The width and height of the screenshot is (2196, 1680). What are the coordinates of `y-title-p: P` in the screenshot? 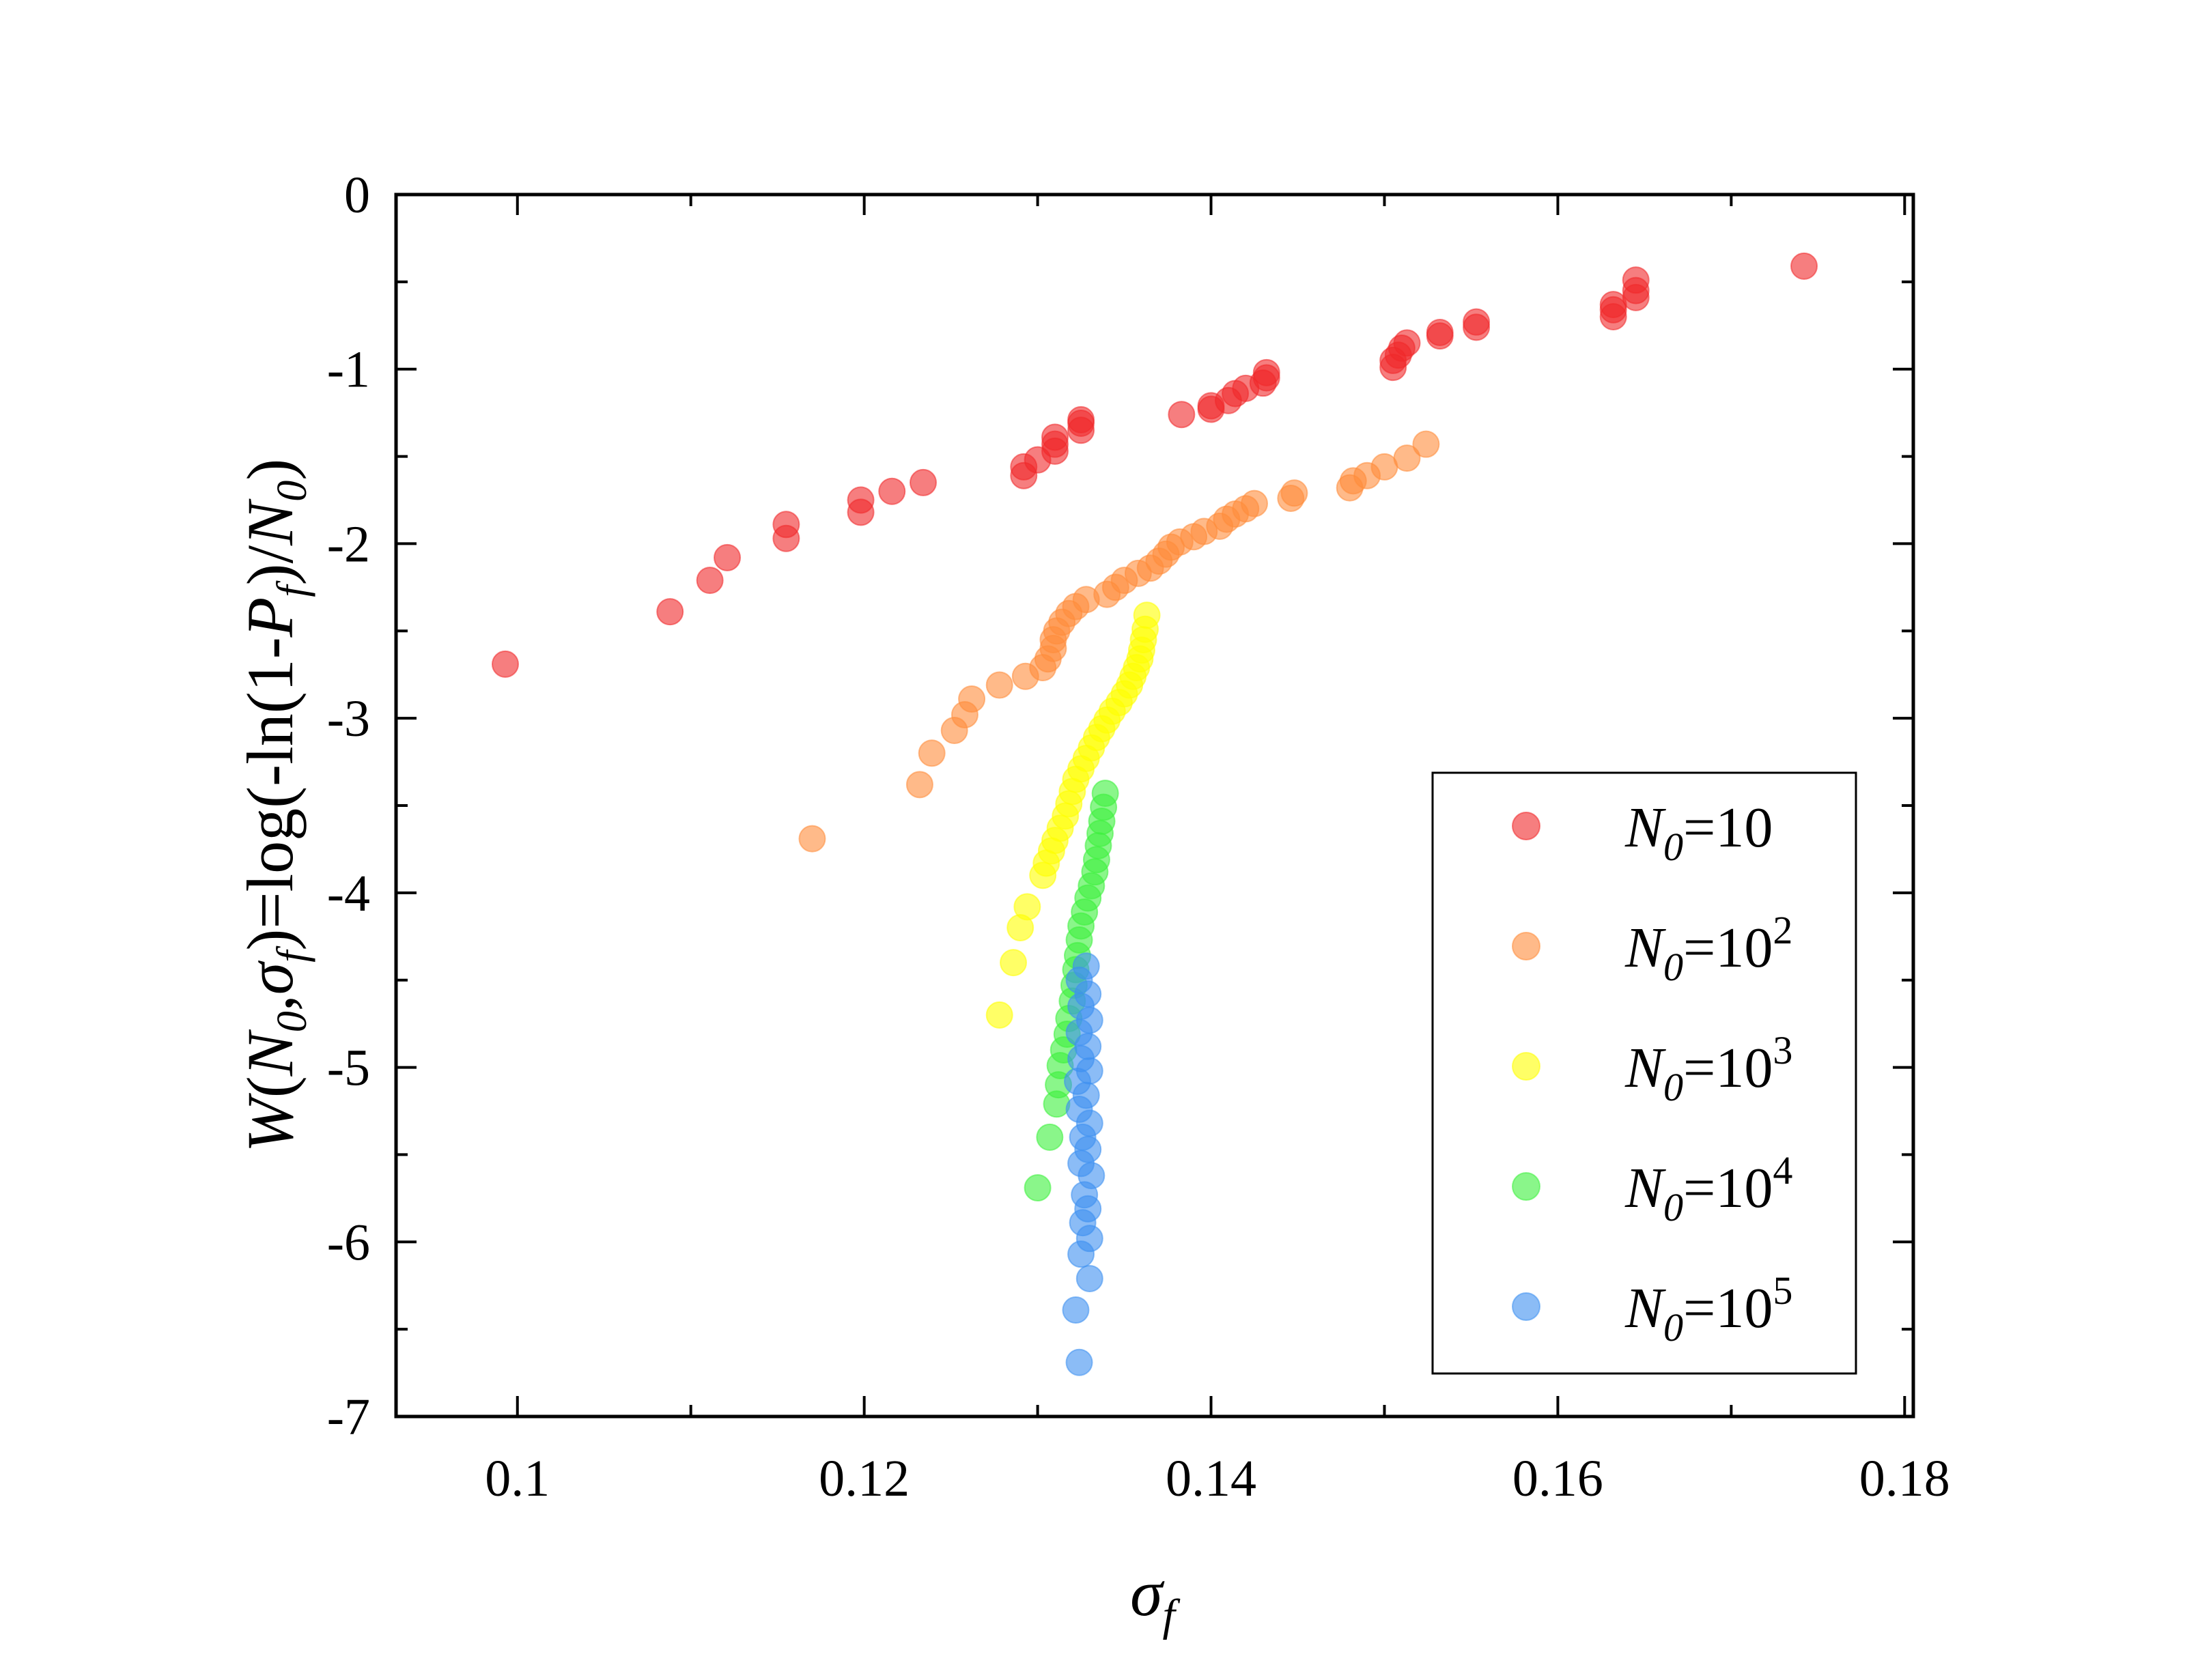 It's located at (271, 617).